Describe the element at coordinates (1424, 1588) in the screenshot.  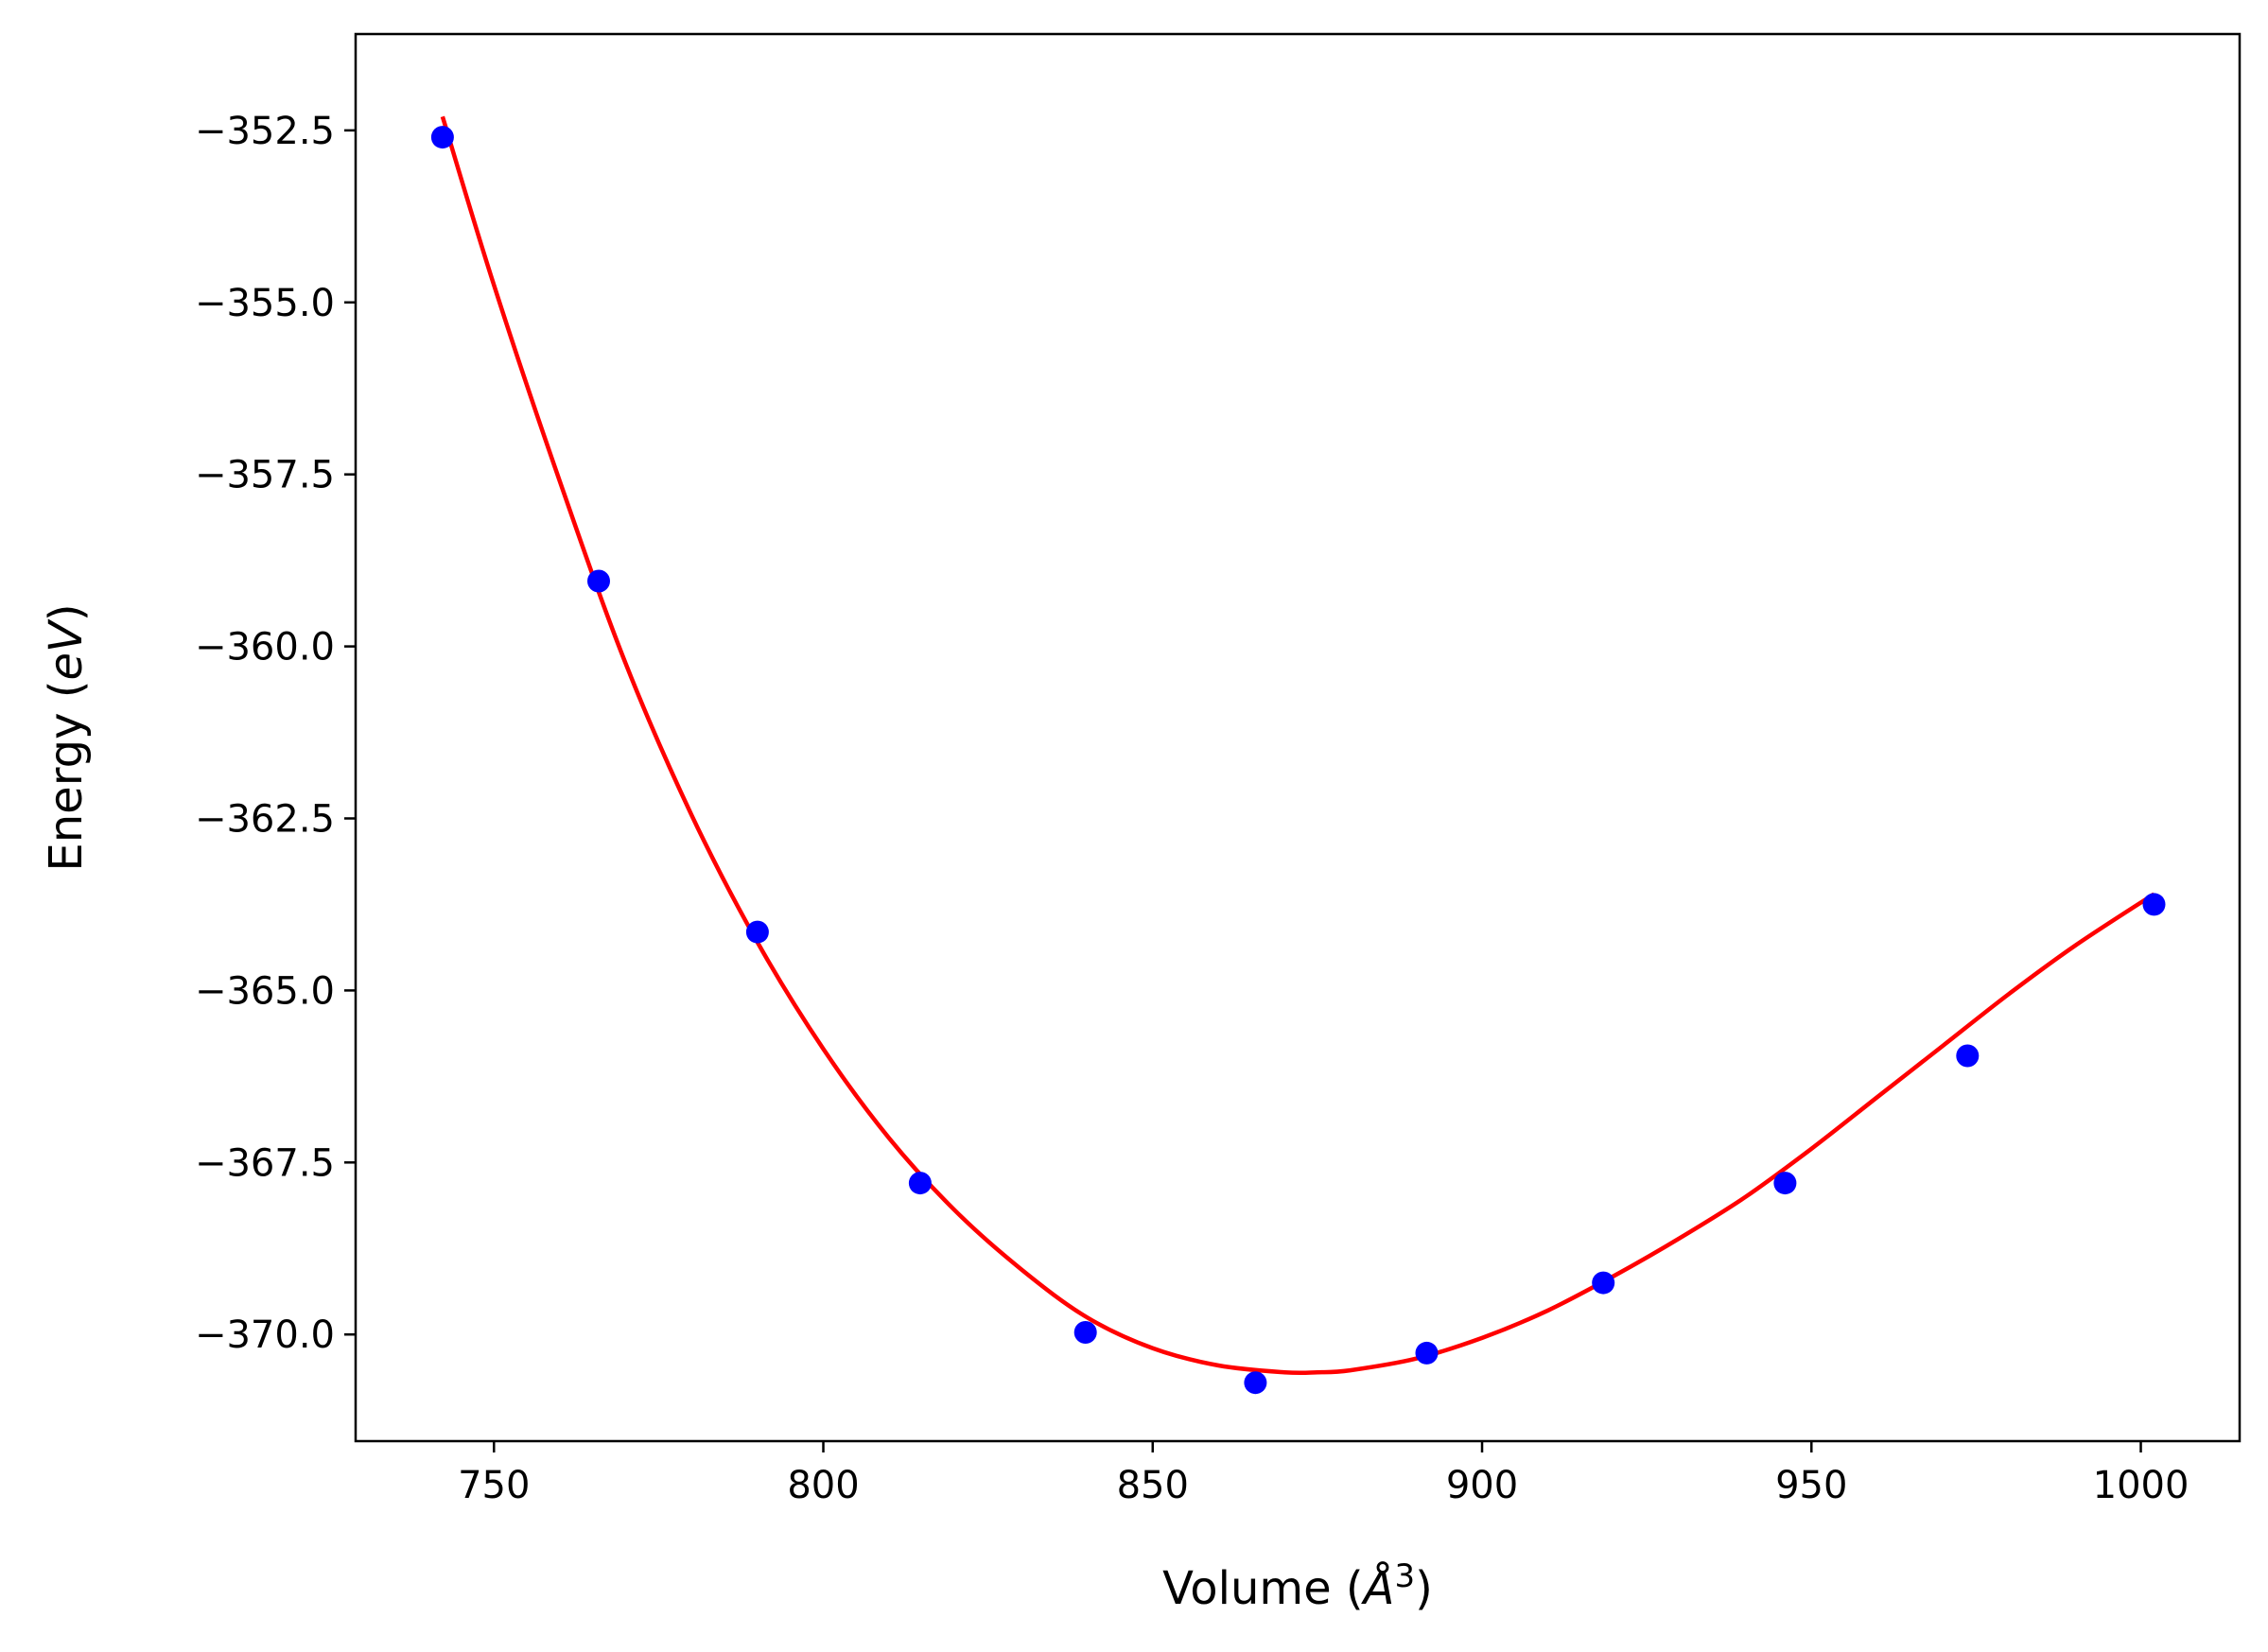
I see `x-axis-label-suffix: )` at that location.